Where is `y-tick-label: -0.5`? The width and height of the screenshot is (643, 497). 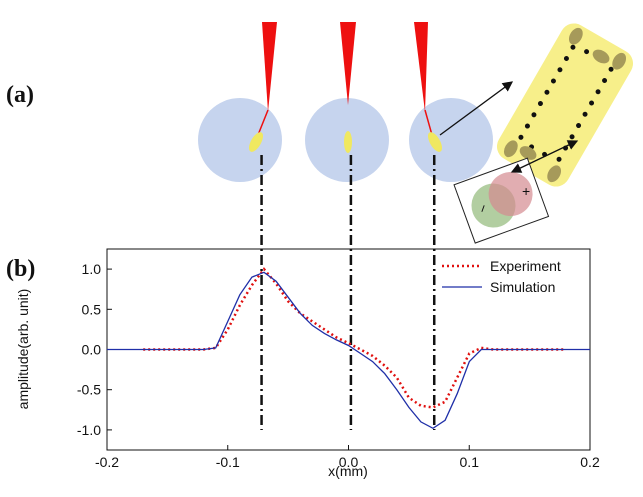 y-tick-label: -0.5 is located at coordinates (89, 390).